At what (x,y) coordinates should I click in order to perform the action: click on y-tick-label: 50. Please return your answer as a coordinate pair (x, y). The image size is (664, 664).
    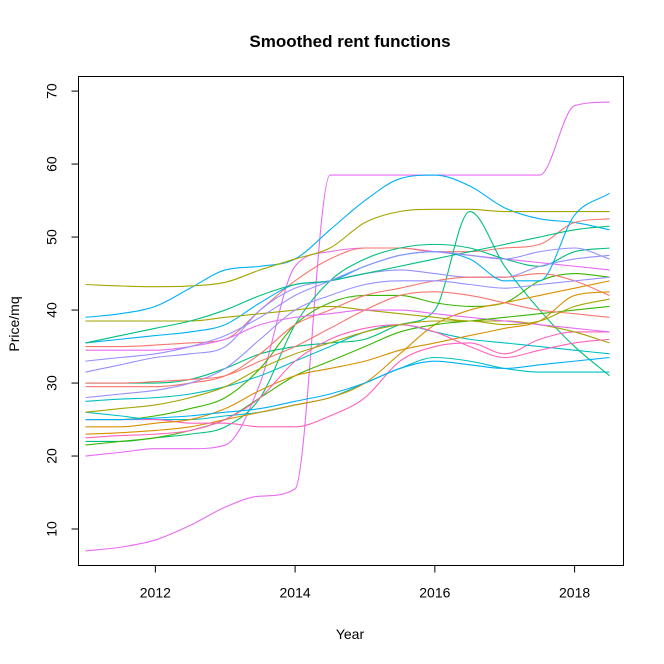
    Looking at the image, I should click on (52, 237).